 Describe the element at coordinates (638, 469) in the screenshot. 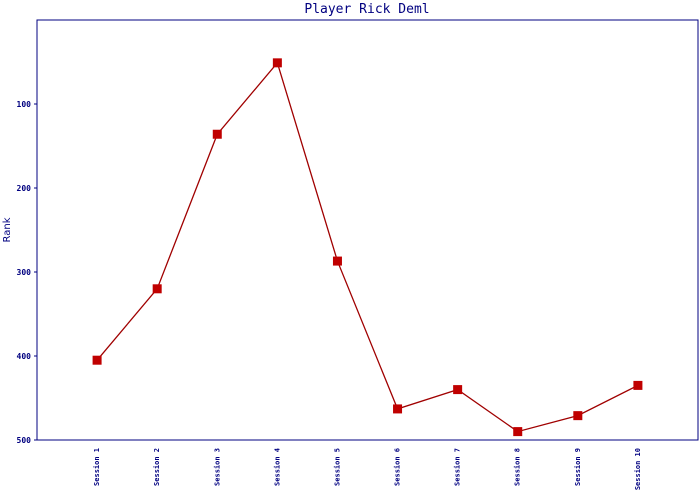

I see `x-tick-label: Session 10` at that location.